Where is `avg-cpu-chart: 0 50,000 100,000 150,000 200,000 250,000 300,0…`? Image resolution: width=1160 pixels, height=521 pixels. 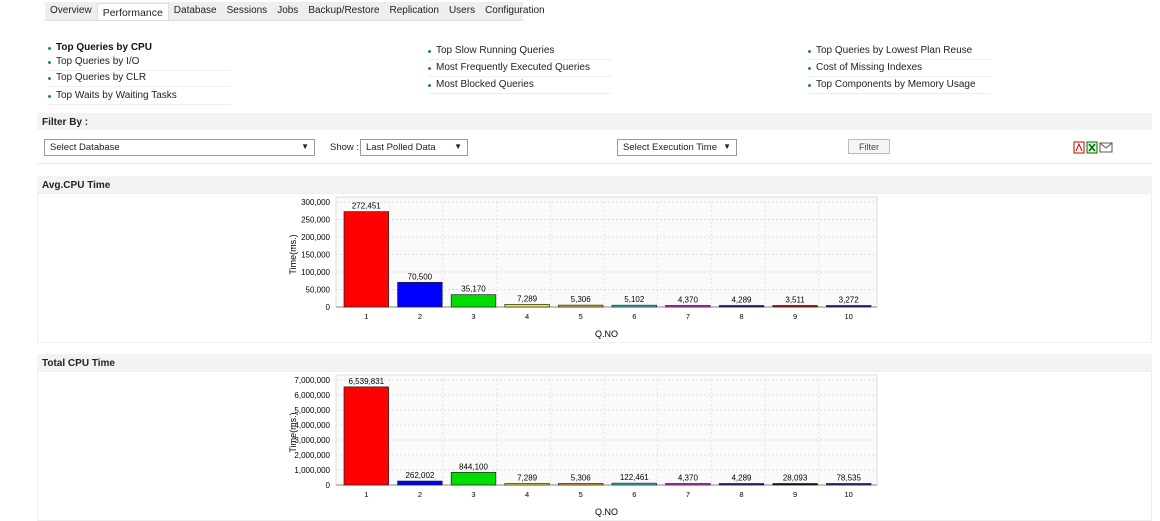
avg-cpu-chart: 0 50,000 100,000 150,000 200,000 250,000 300,0… is located at coordinates (583, 267).